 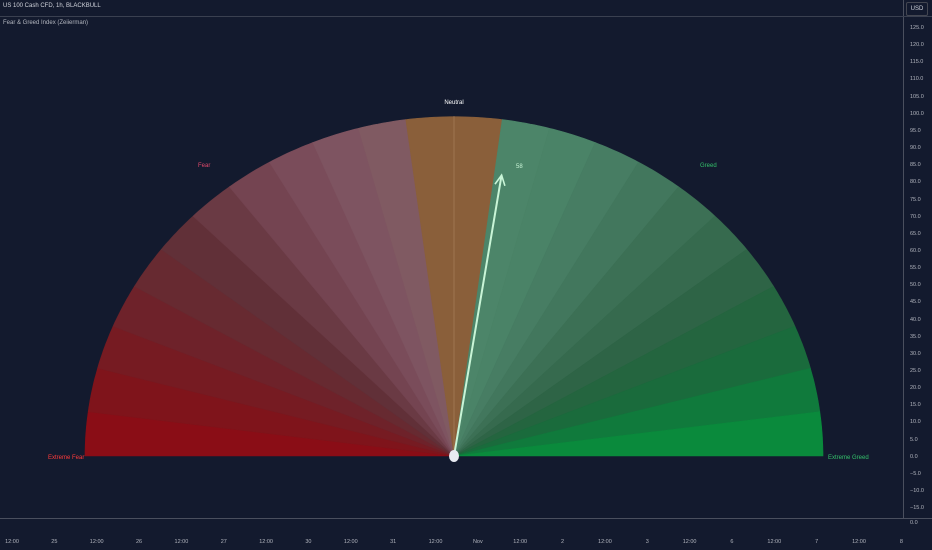 I want to click on price-tick: 20.0, so click(x=915, y=388).